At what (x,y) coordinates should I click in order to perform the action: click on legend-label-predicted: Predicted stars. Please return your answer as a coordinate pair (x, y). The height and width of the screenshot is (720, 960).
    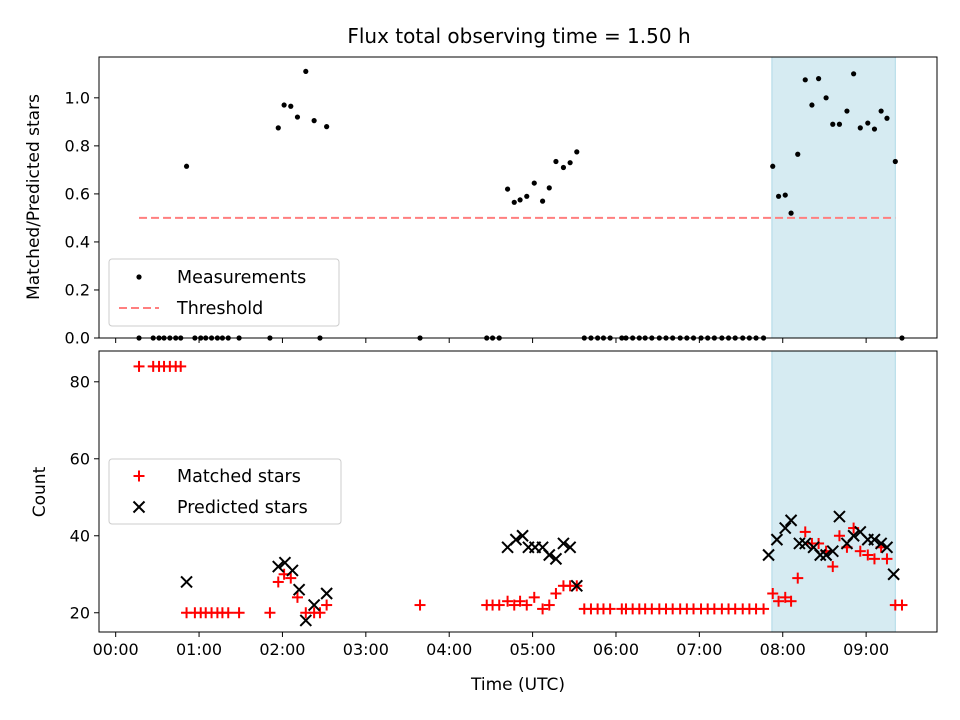
    Looking at the image, I should click on (242, 508).